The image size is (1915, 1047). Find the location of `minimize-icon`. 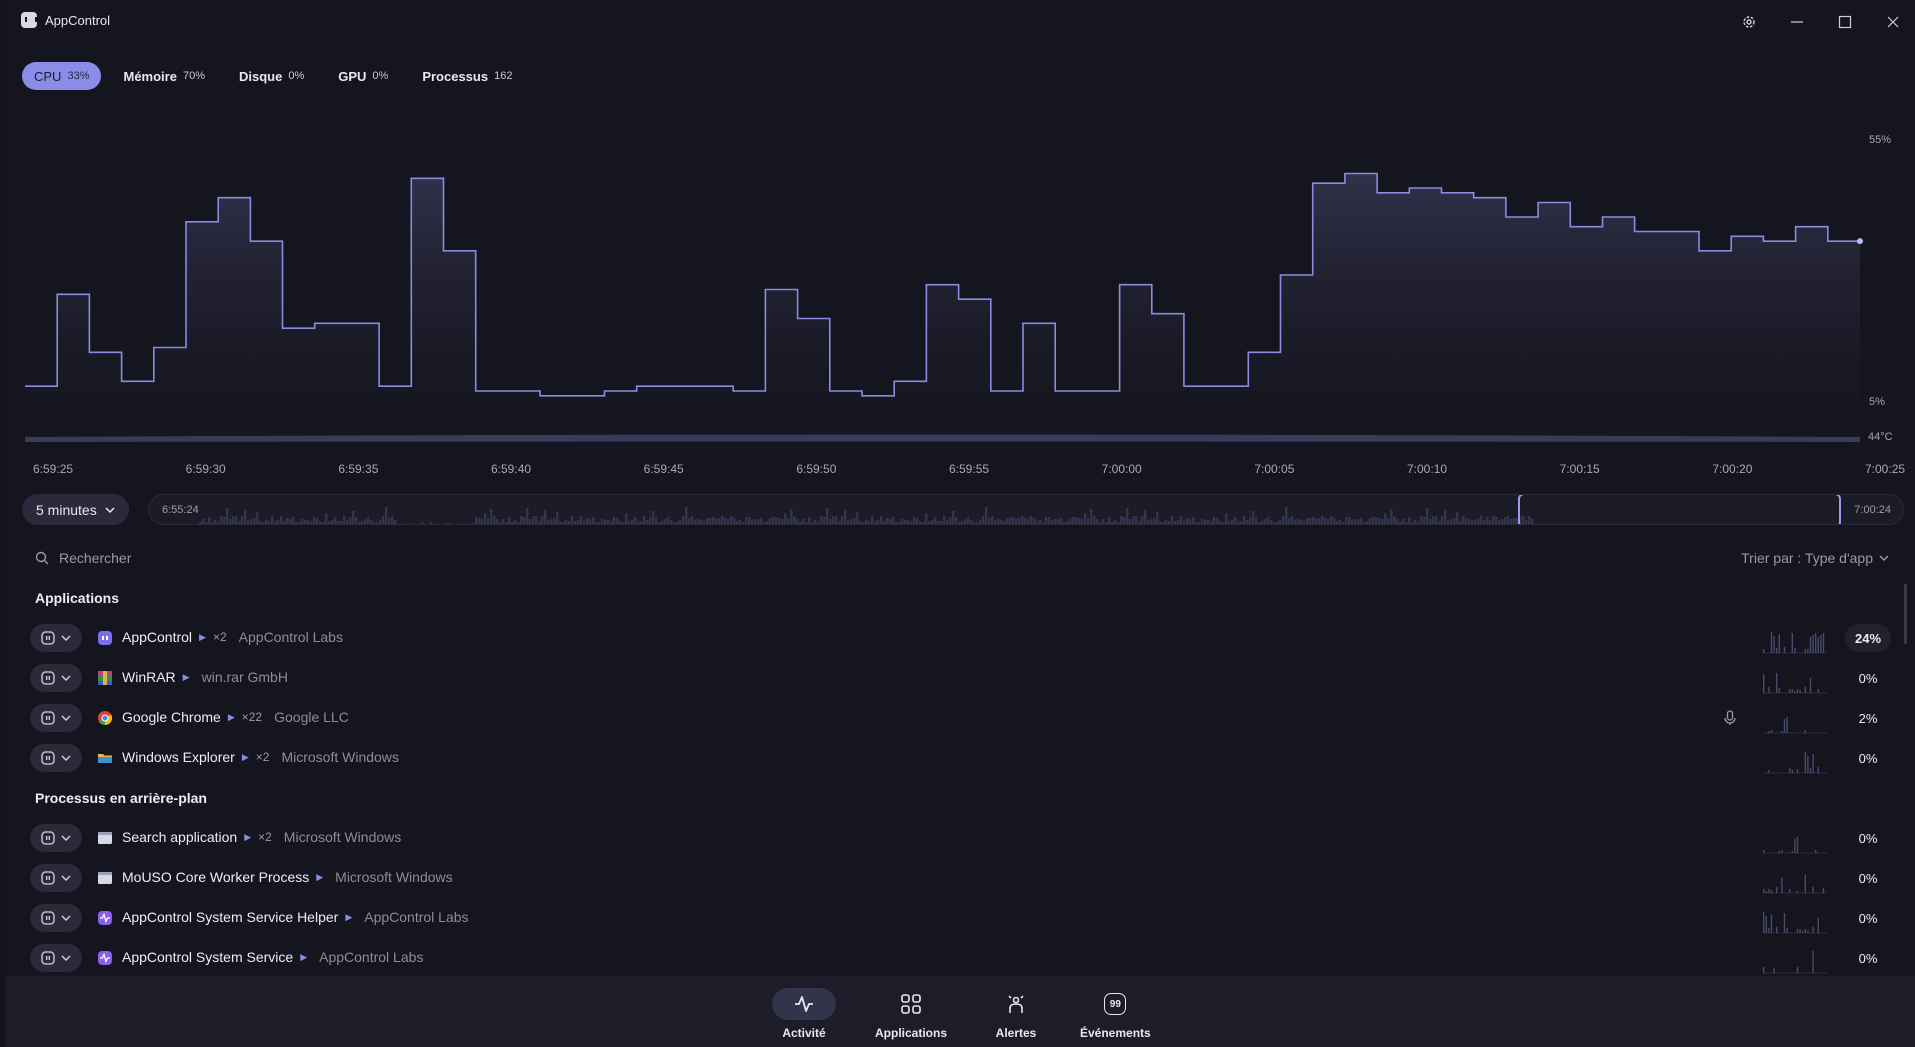

minimize-icon is located at coordinates (1797, 22).